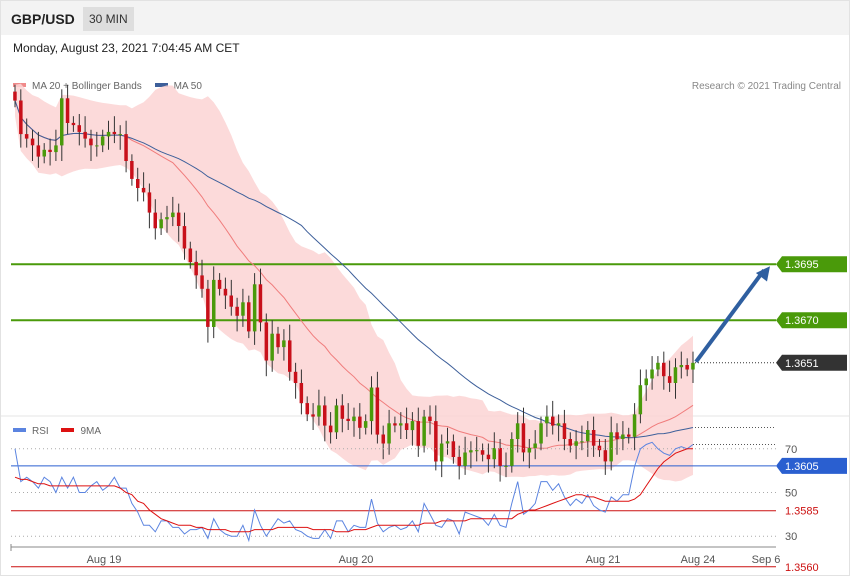  I want to click on x-tick-label: Sep 6, so click(766, 560).